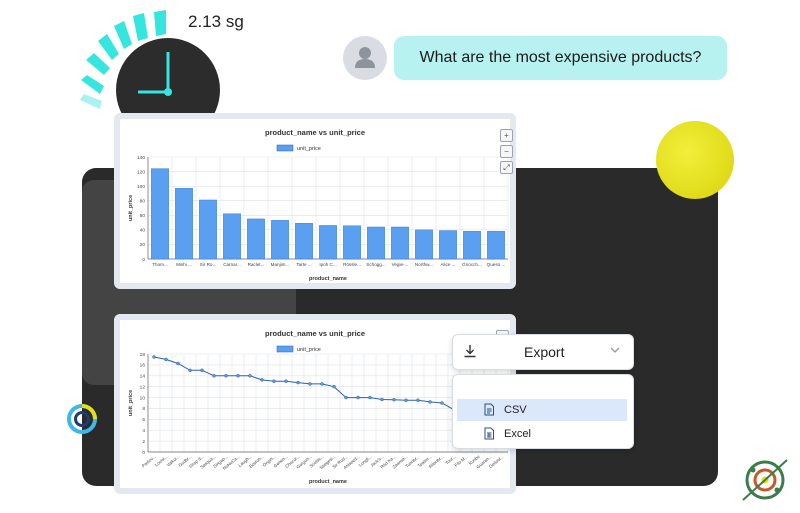 Image resolution: width=800 pixels, height=513 pixels. What do you see at coordinates (765, 480) in the screenshot?
I see `target-logo-icon` at bounding box center [765, 480].